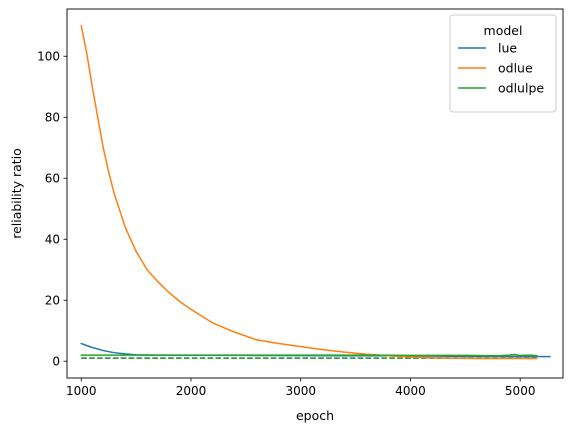 This screenshot has width=571, height=432. Describe the element at coordinates (52, 300) in the screenshot. I see `y-tick-label: 20` at that location.